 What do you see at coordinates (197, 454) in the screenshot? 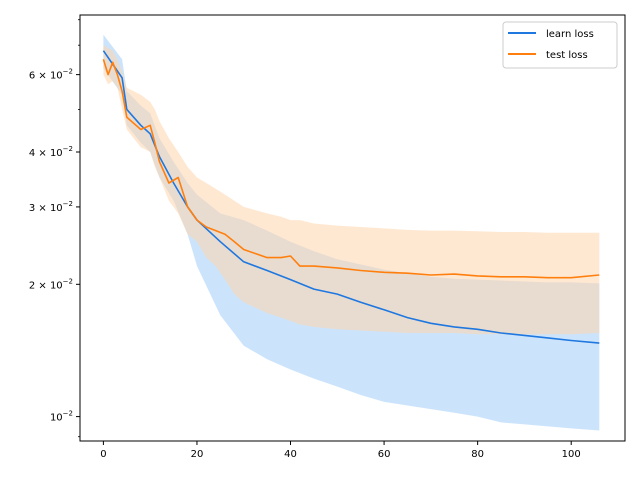
I see `x-tick-label: 20` at bounding box center [197, 454].